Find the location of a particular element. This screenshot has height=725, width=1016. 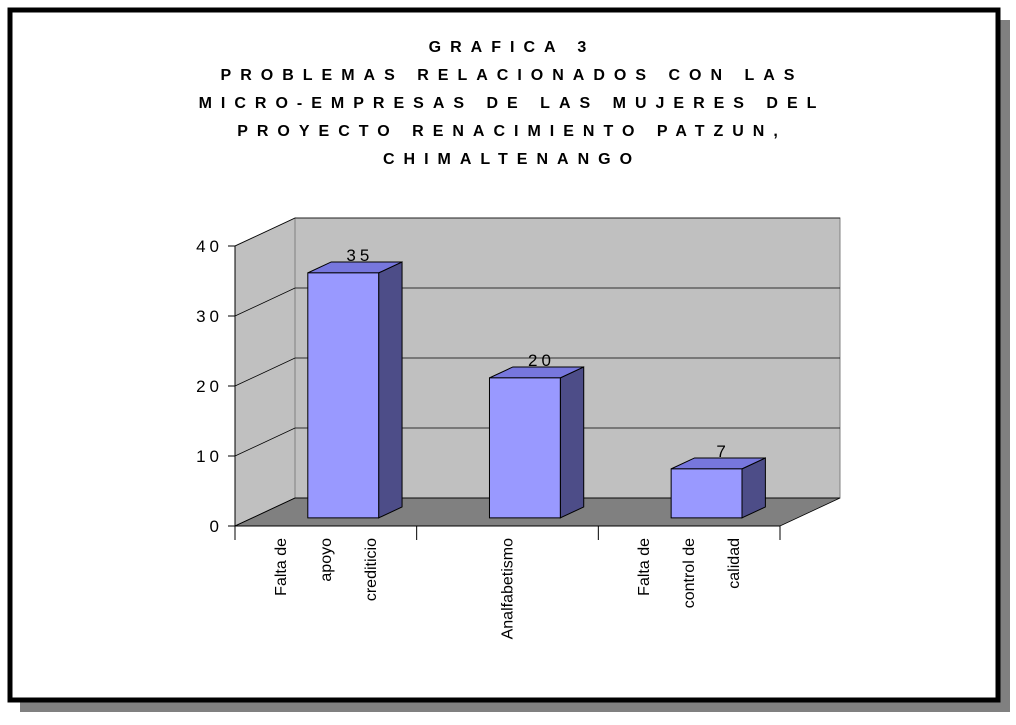

x-tick-label: calidad is located at coordinates (734, 563).